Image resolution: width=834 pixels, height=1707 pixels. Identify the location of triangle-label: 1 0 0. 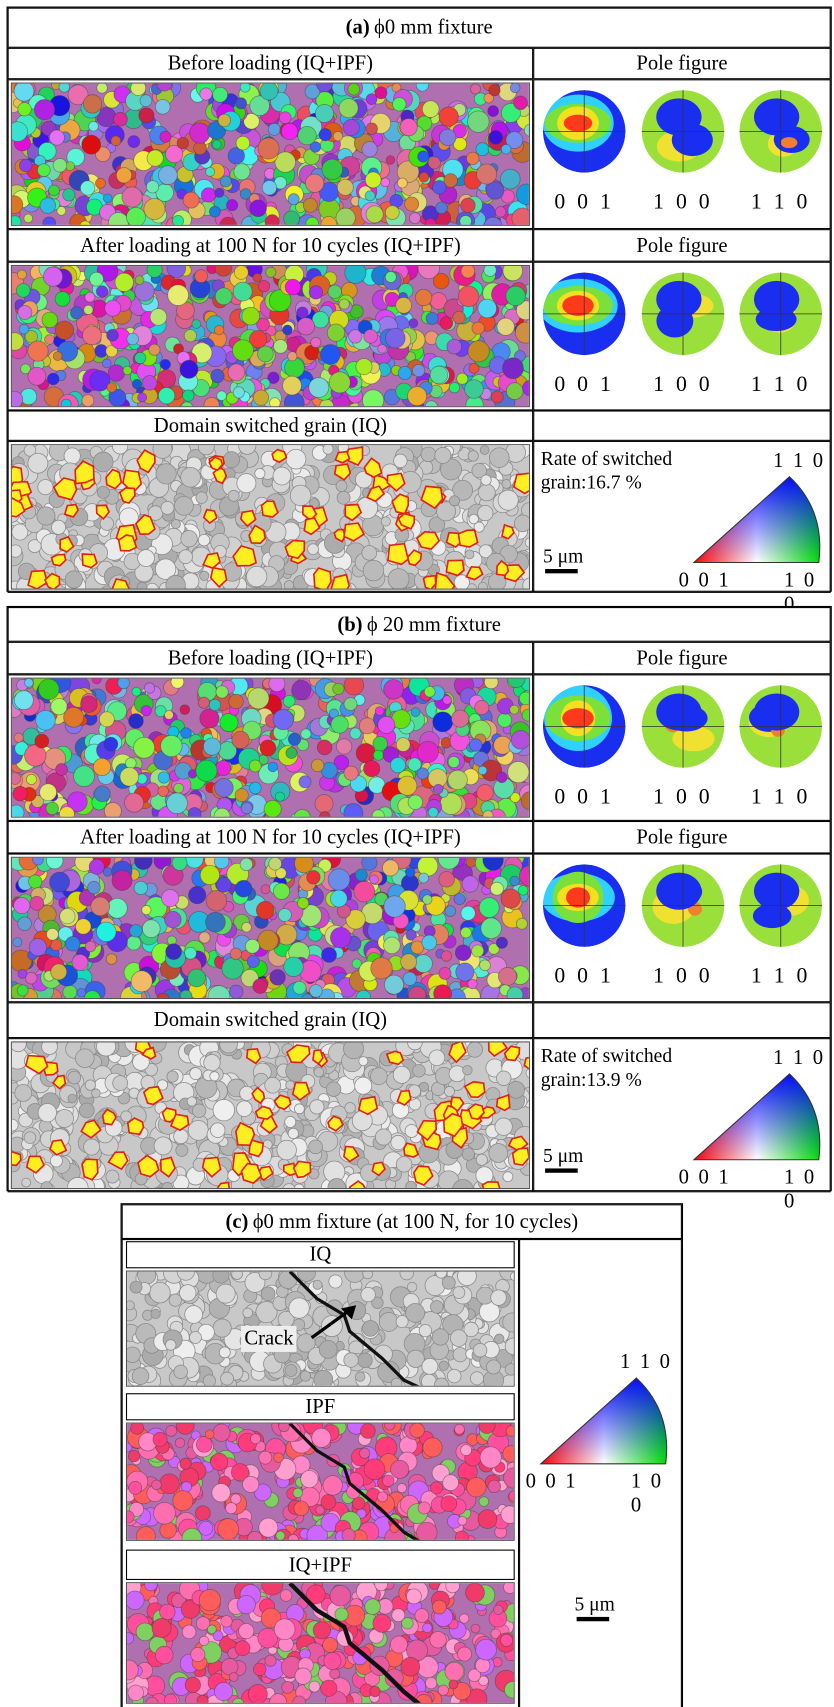
(656, 1494).